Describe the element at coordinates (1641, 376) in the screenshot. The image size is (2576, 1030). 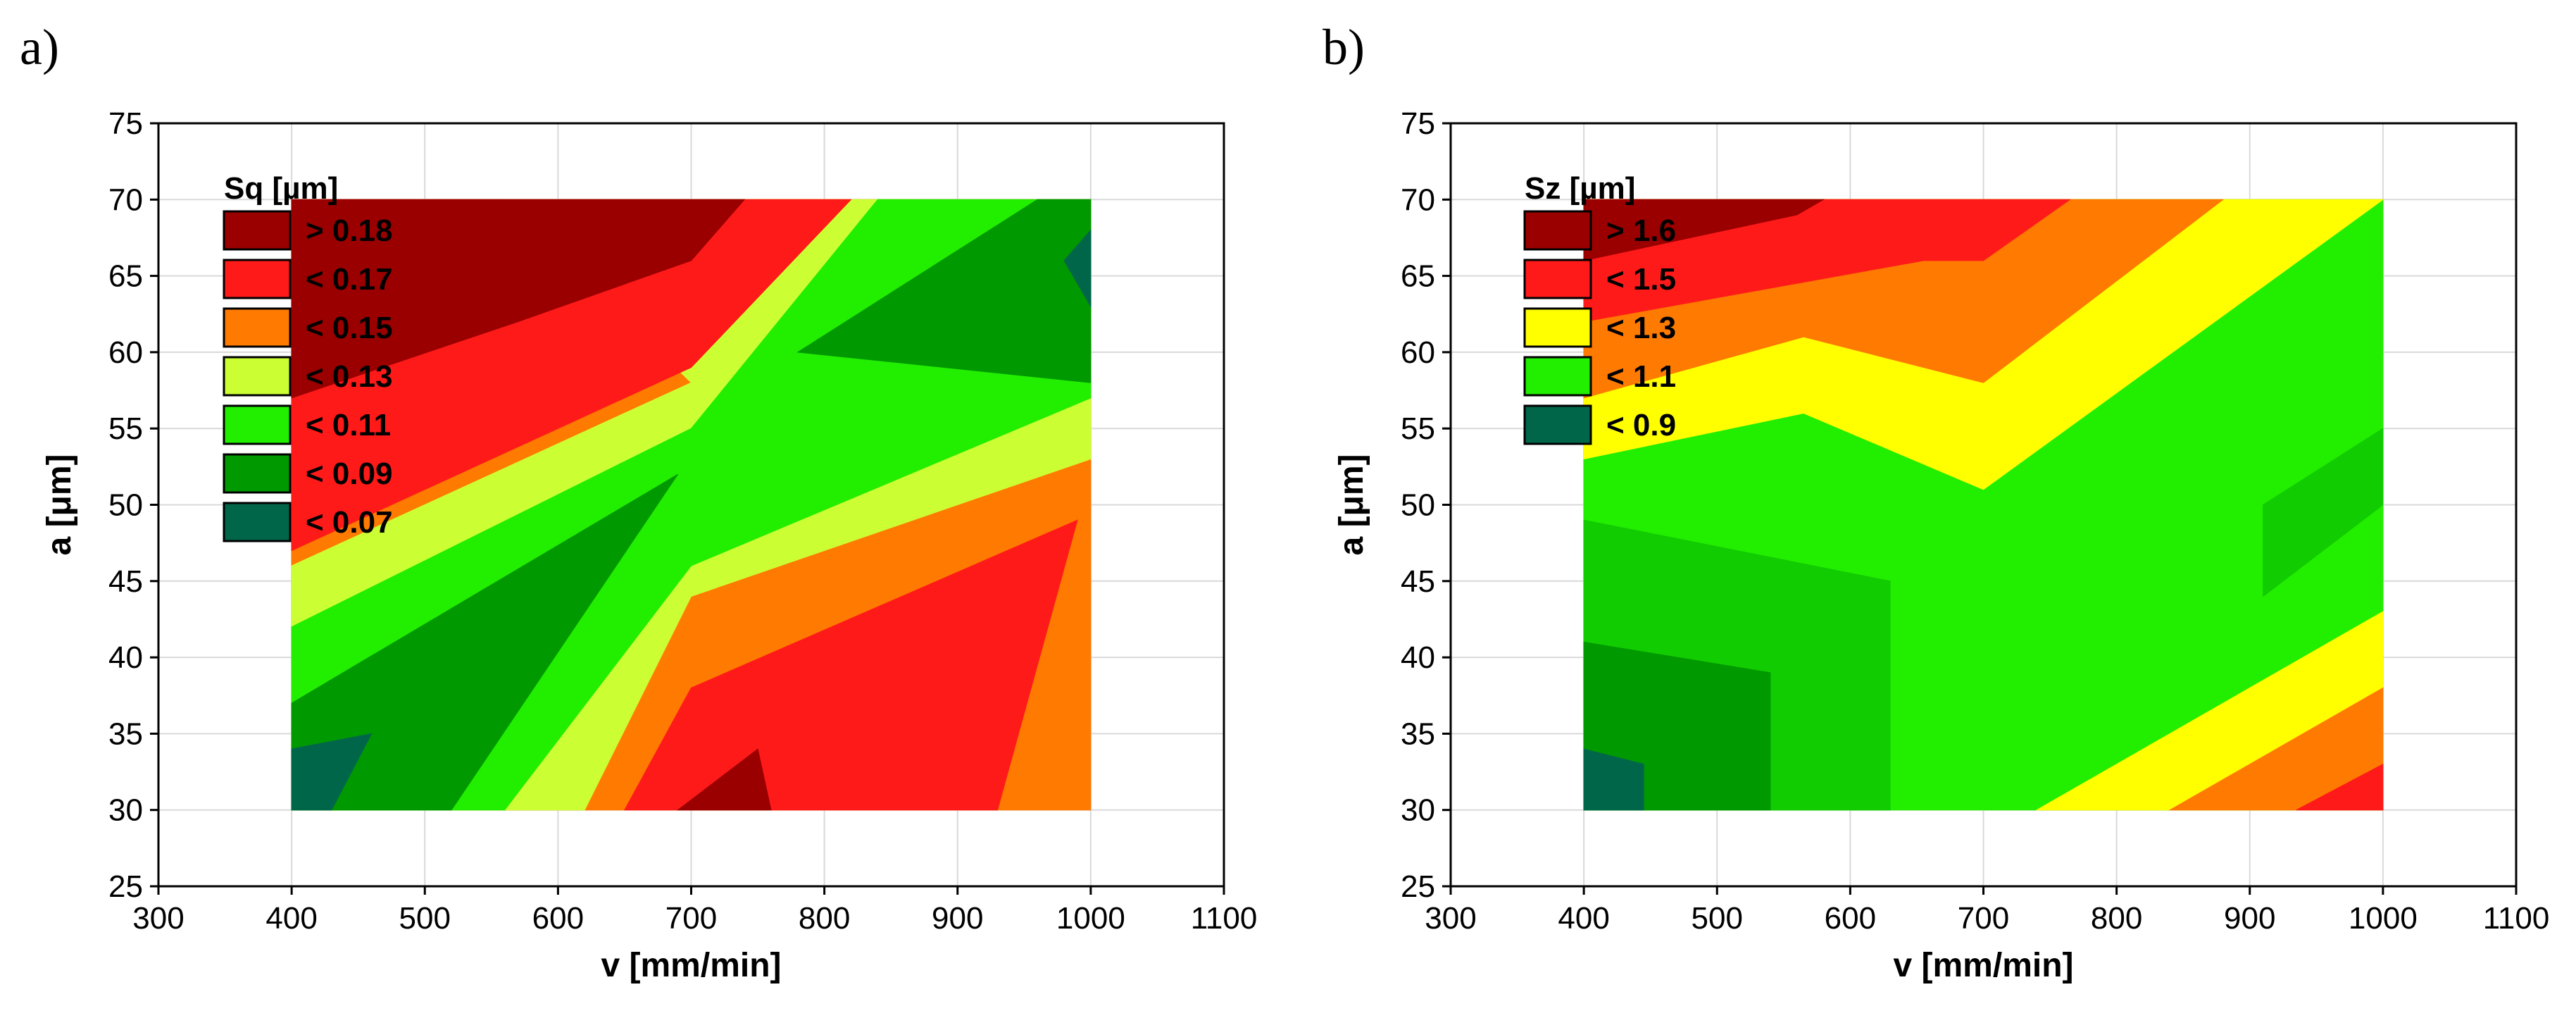
I see `sz-legend-label-3: < 1.1` at that location.